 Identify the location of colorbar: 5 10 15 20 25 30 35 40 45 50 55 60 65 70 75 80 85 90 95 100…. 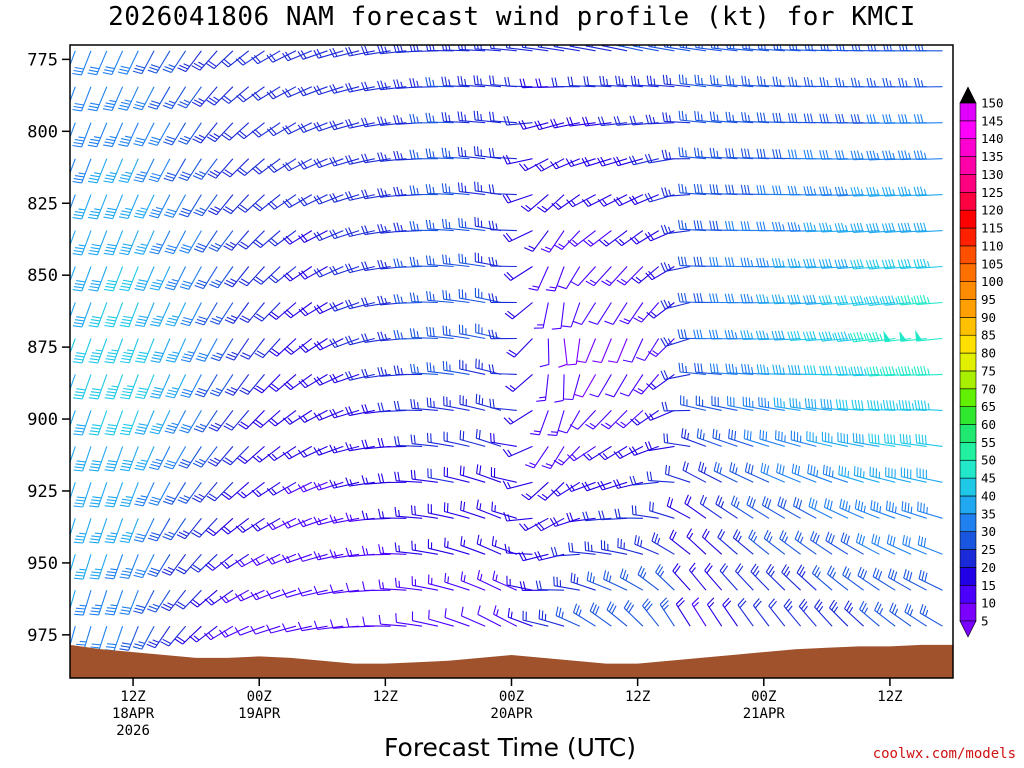
(981, 362).